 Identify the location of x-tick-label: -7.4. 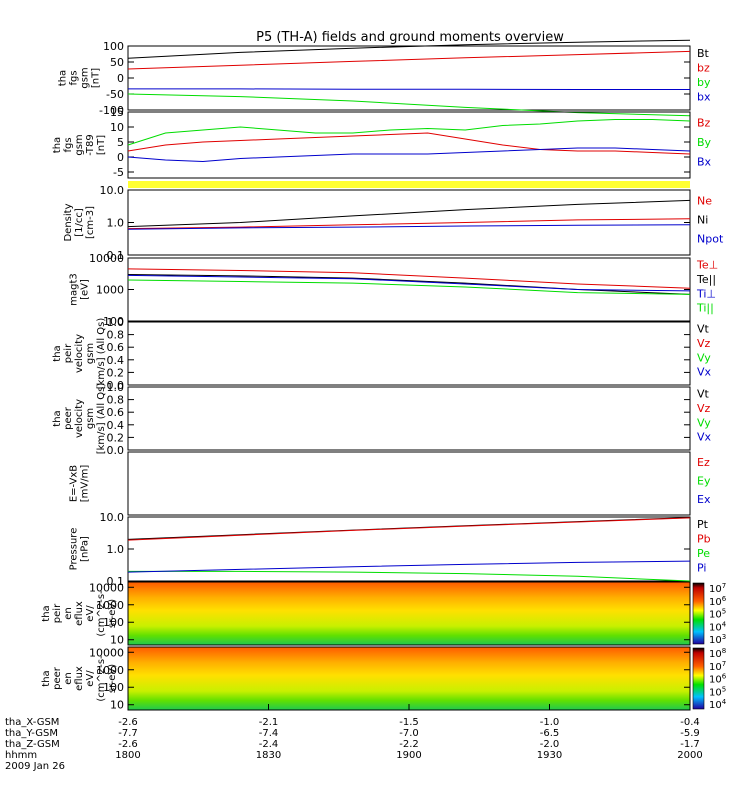
(269, 733).